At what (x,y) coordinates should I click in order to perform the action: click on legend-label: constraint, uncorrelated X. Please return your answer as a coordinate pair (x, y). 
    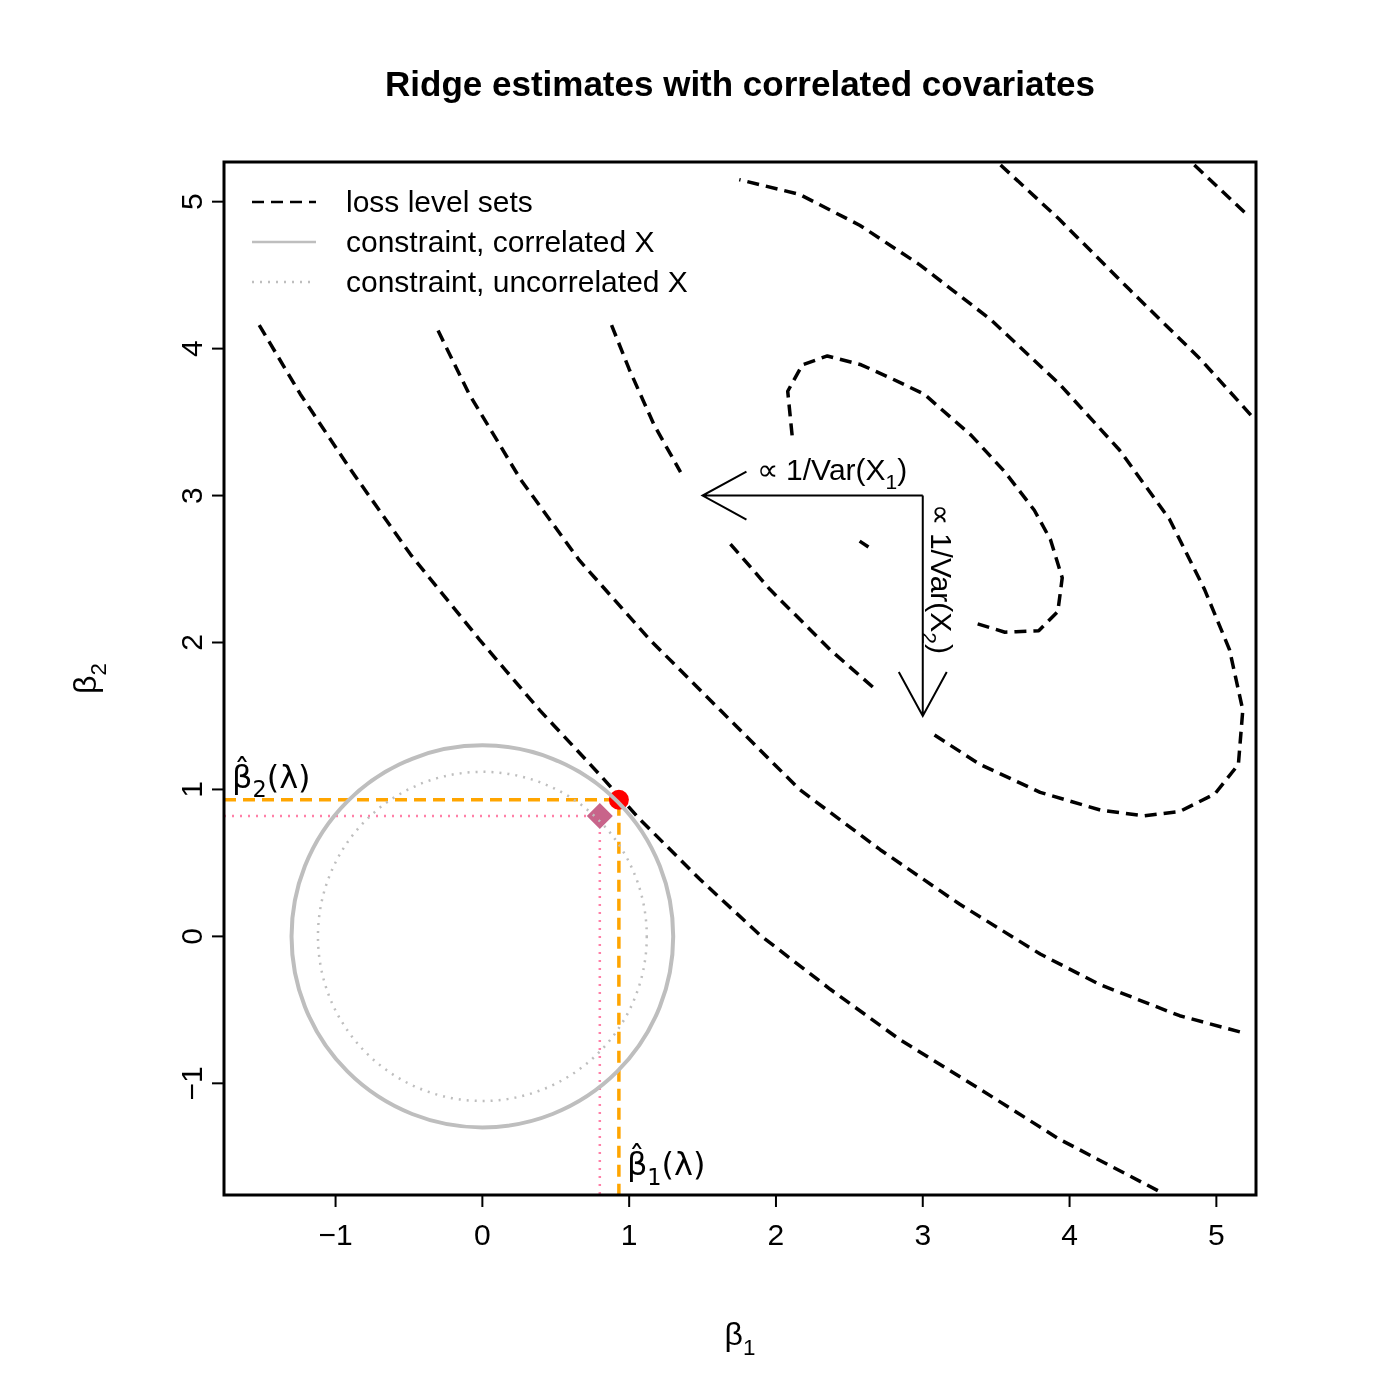
    Looking at the image, I should click on (517, 281).